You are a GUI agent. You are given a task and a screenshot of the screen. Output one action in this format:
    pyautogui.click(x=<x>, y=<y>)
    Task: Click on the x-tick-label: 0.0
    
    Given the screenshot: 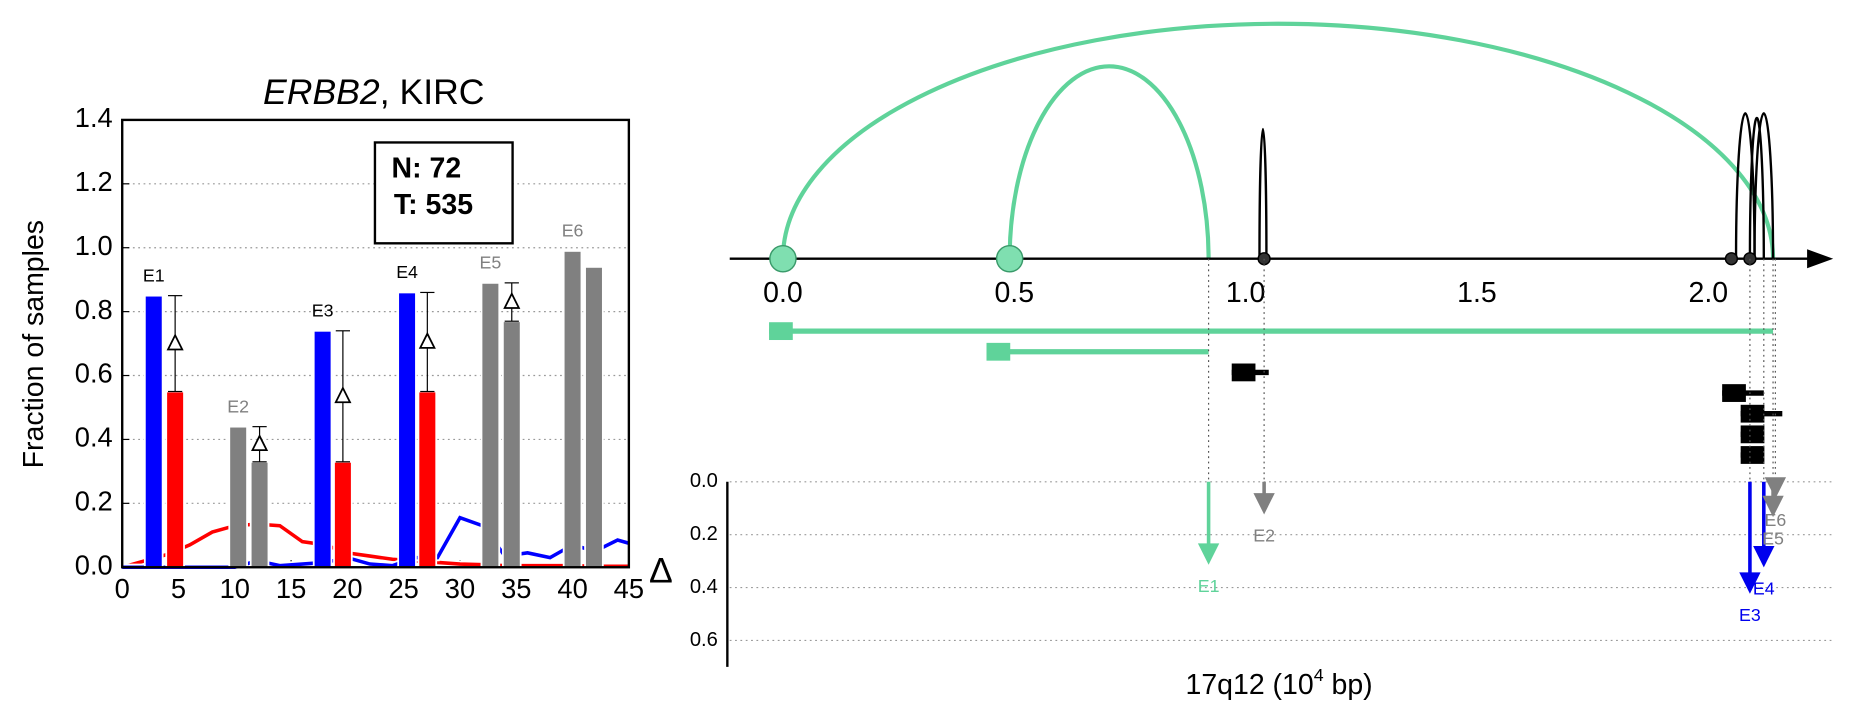 What is the action you would take?
    pyautogui.click(x=783, y=293)
    